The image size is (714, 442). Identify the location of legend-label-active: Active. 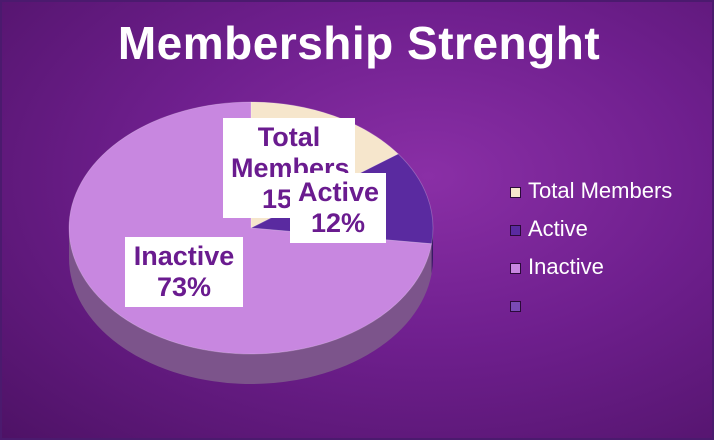
(558, 228).